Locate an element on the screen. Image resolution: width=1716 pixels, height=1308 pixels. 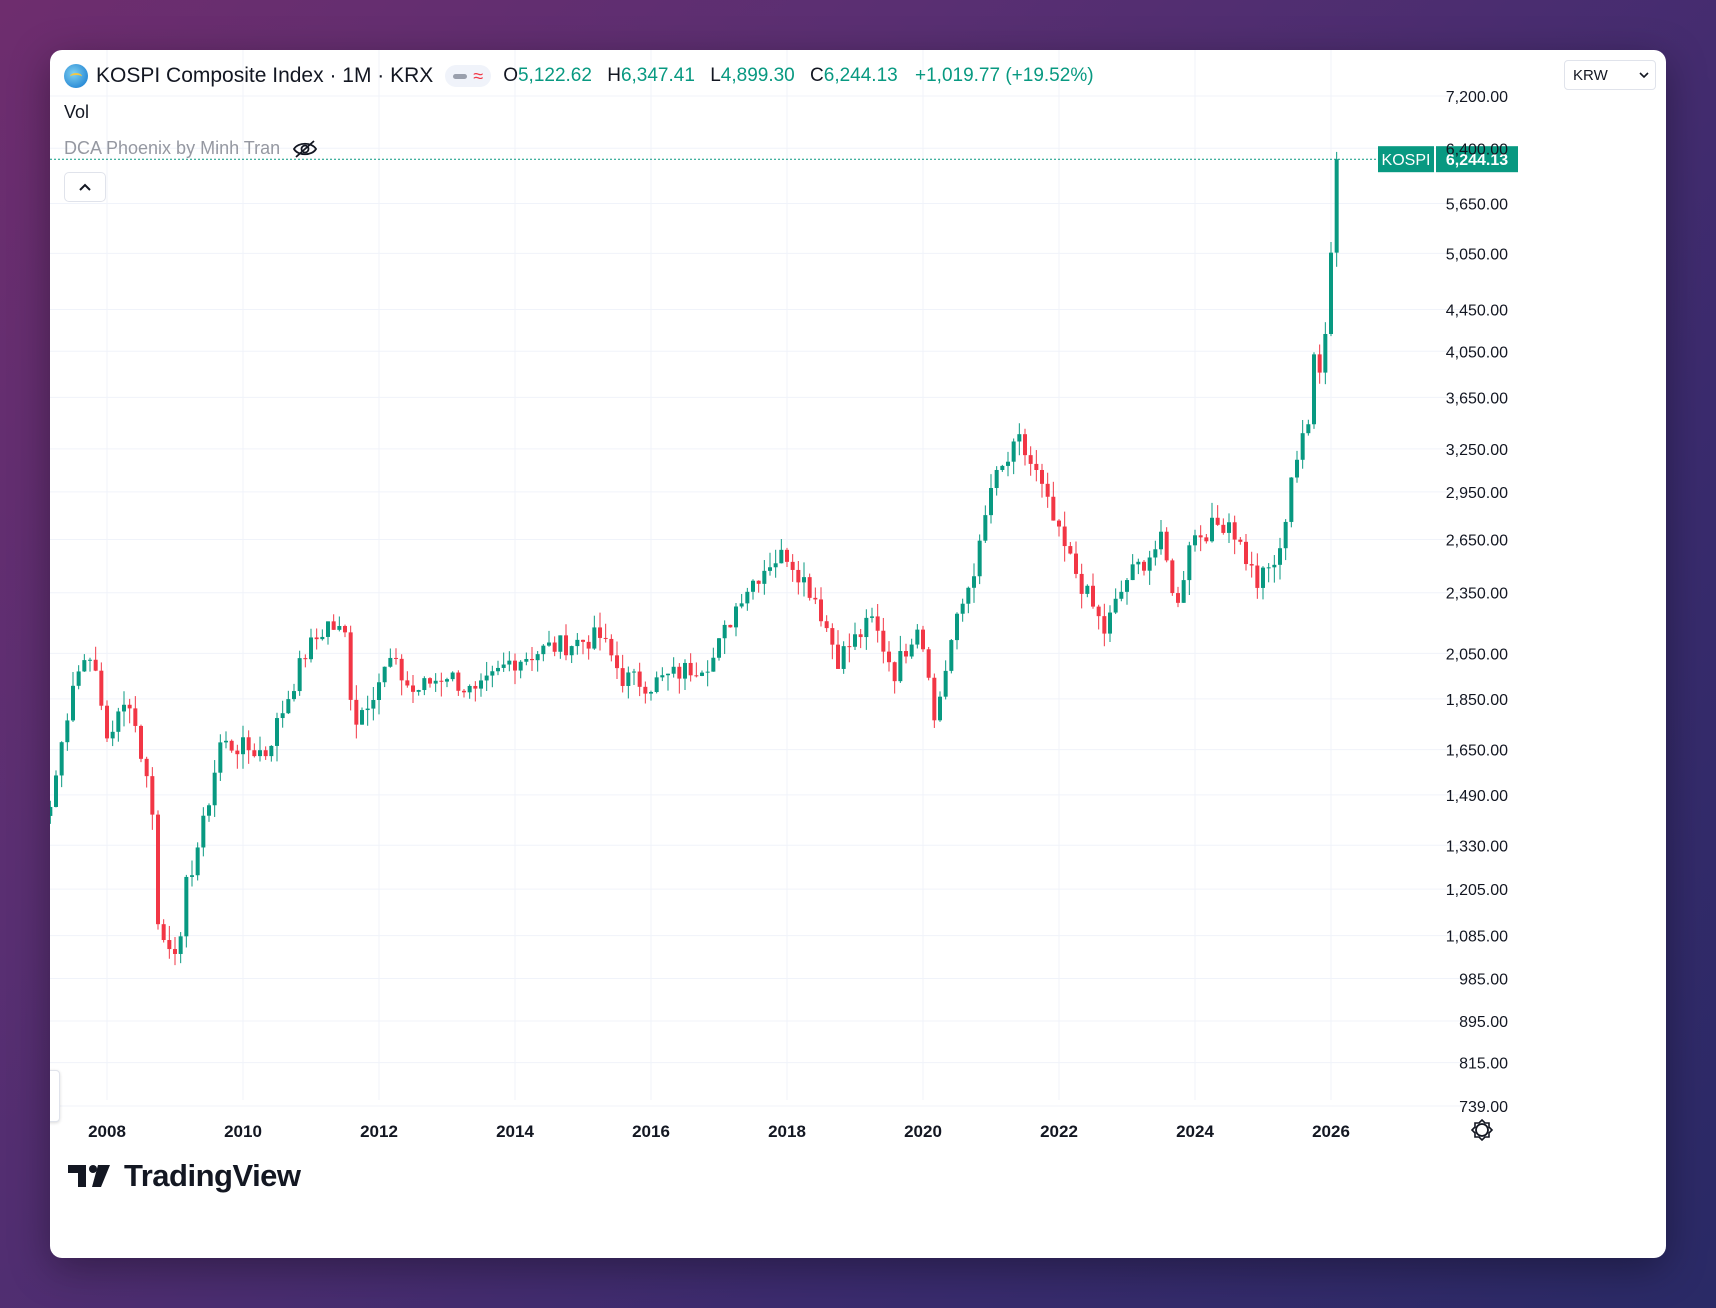
close-value: 6,244.13 is located at coordinates (860, 75).